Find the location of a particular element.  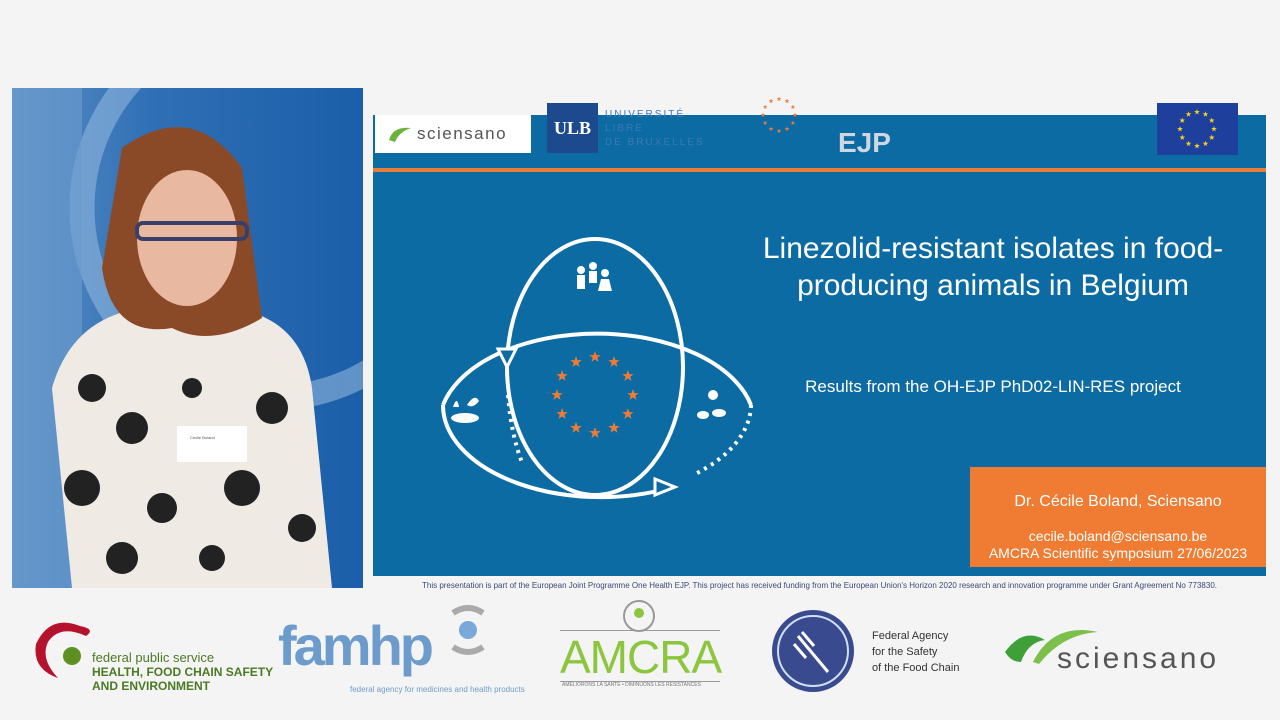

fps-swirl-icon is located at coordinates (62, 650).